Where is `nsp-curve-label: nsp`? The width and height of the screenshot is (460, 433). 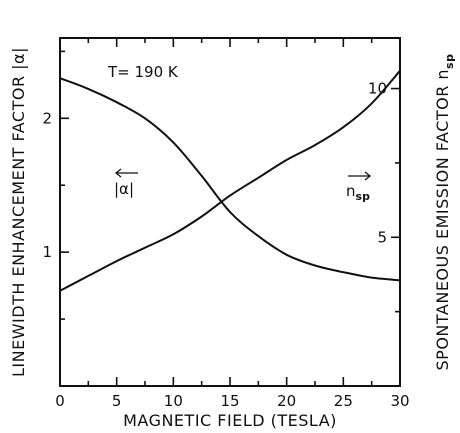 nsp-curve-label: nsp is located at coordinates (358, 192).